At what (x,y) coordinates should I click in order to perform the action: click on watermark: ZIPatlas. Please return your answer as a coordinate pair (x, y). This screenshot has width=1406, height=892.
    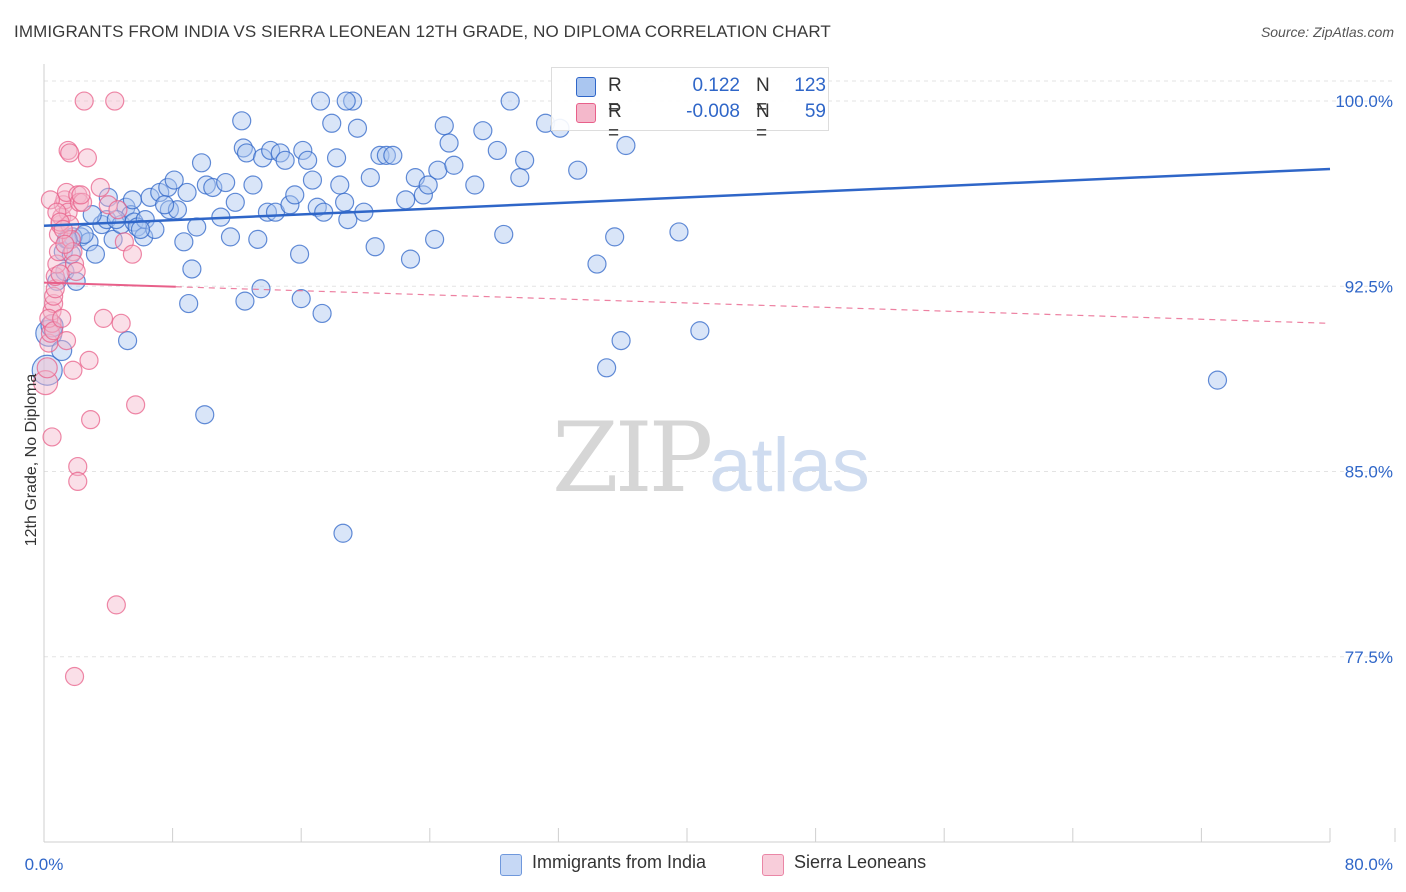
    Looking at the image, I should click on (711, 458).